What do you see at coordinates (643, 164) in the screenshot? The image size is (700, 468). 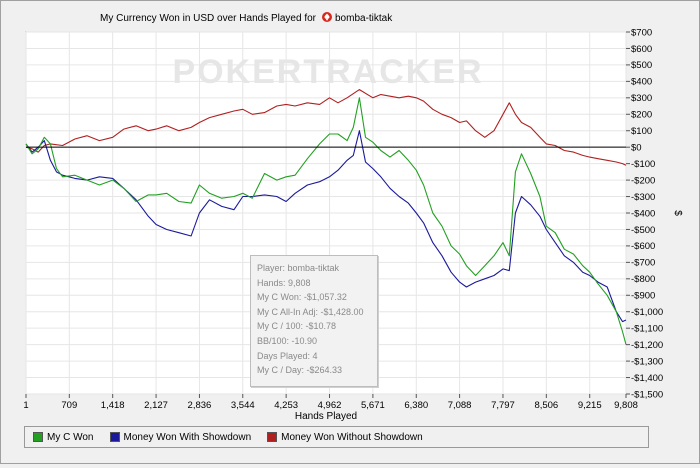 I see `y-tick-label: -$100` at bounding box center [643, 164].